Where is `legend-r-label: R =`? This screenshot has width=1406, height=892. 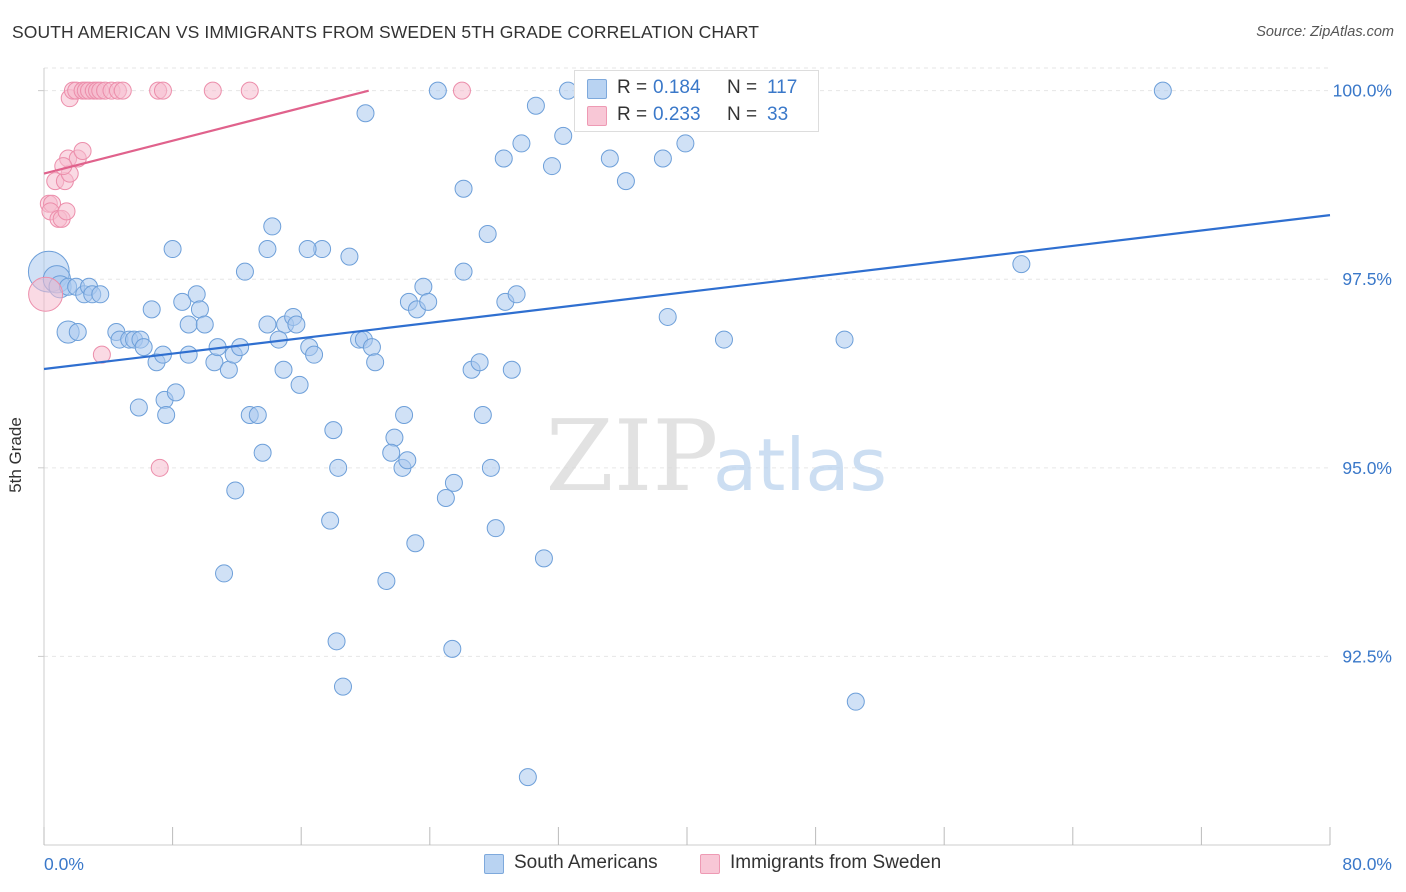 legend-r-label: R = is located at coordinates (632, 87).